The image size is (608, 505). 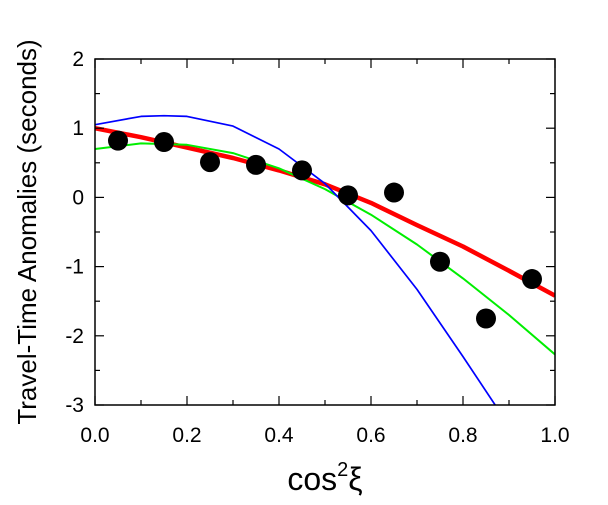 I want to click on x-tick-label: 0.6, so click(x=370, y=435).